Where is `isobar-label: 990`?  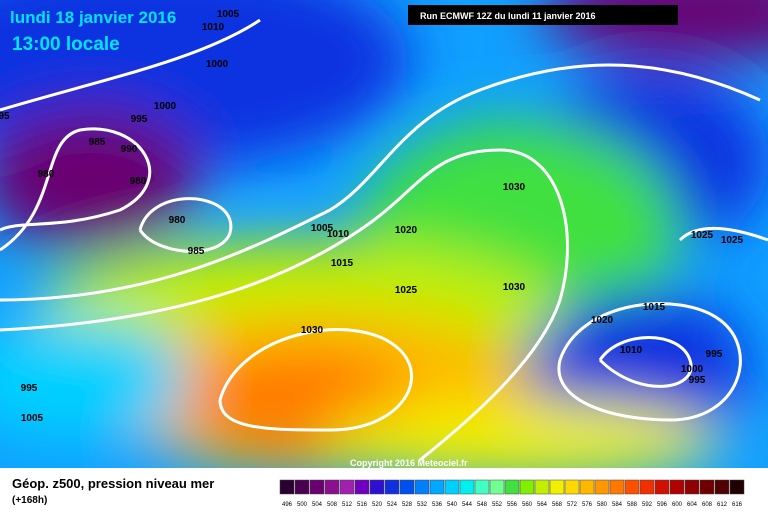 isobar-label: 990 is located at coordinates (129, 149).